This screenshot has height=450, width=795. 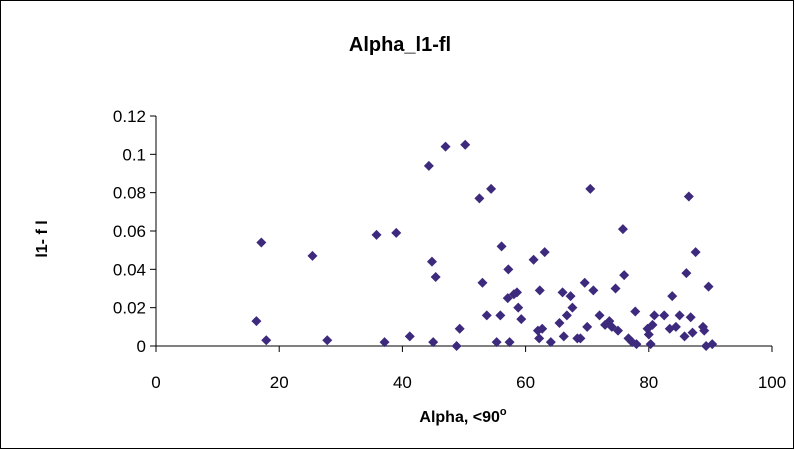 I want to click on x-tick-label: 40, so click(x=402, y=382).